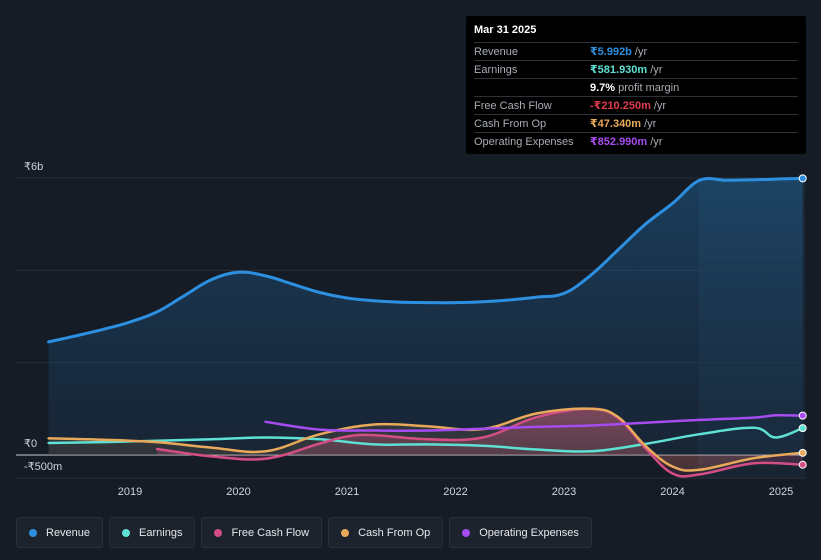  Describe the element at coordinates (802, 452) in the screenshot. I see `cash-from-op-end-point` at that location.